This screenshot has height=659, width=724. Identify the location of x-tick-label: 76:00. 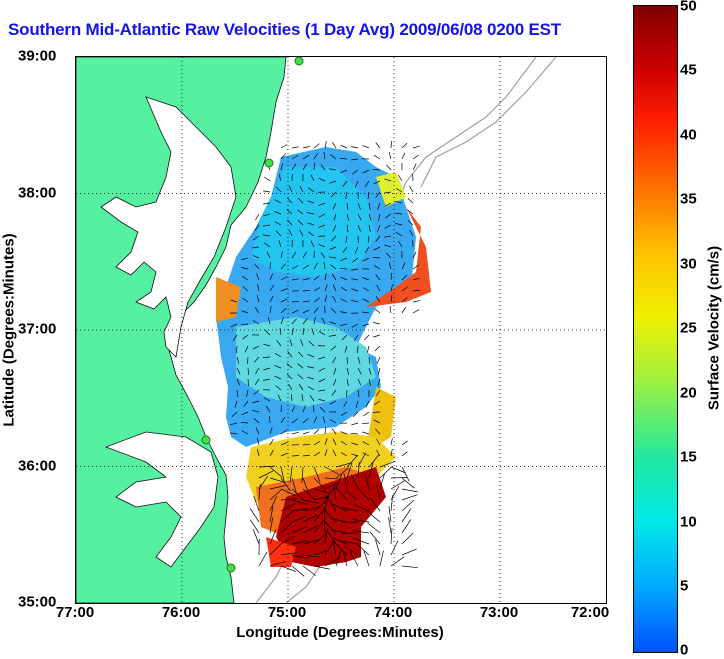
(181, 612).